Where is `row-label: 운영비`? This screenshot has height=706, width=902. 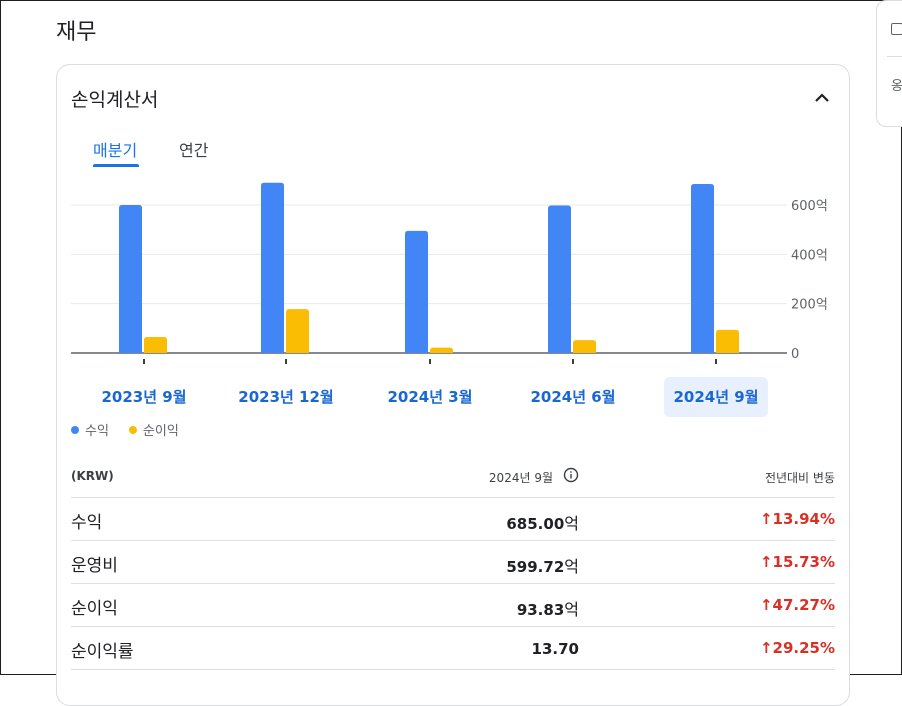 row-label: 운영비 is located at coordinates (94, 566).